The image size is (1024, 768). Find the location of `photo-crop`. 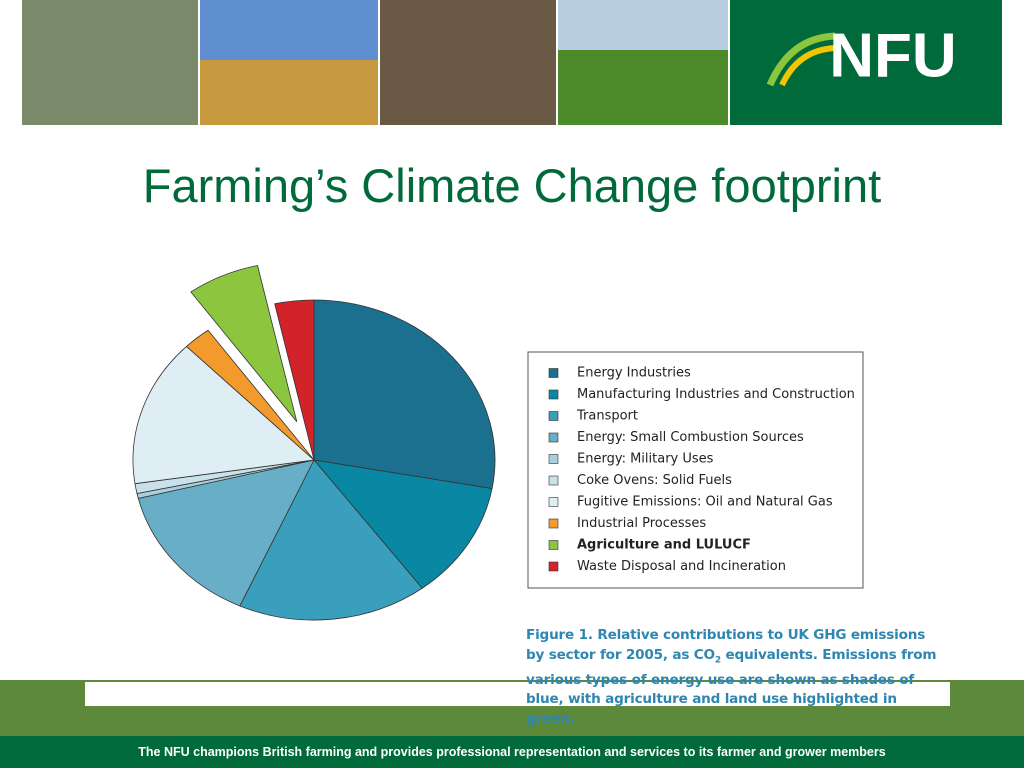

photo-crop is located at coordinates (643, 87).